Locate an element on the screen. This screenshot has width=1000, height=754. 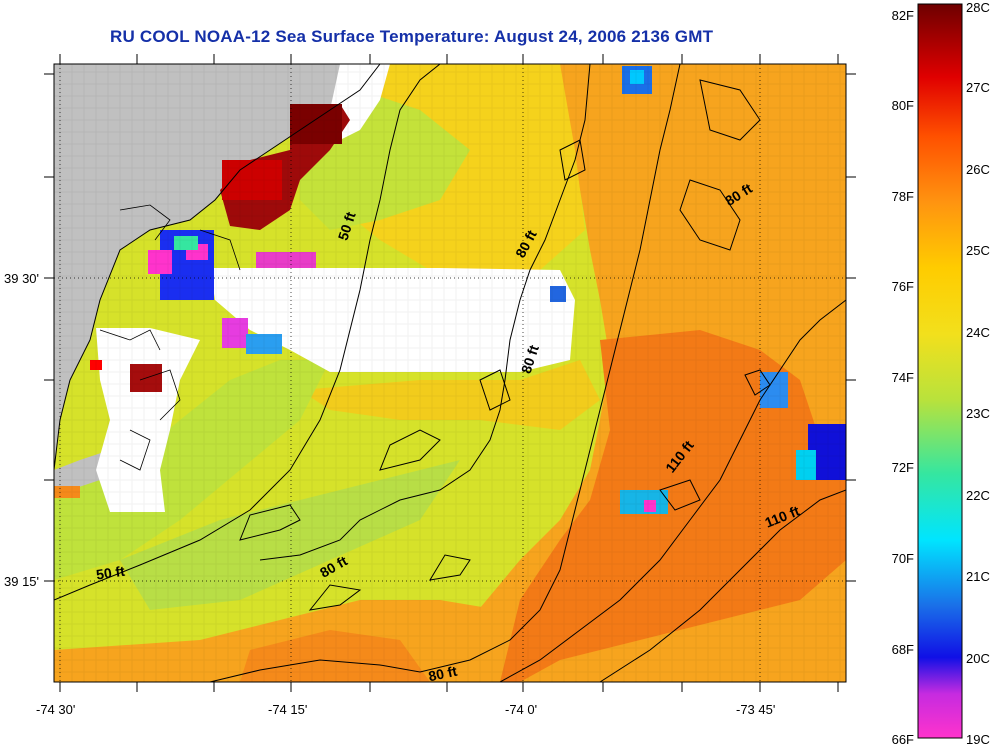
barrier-islands is located at coordinates (170, 337).